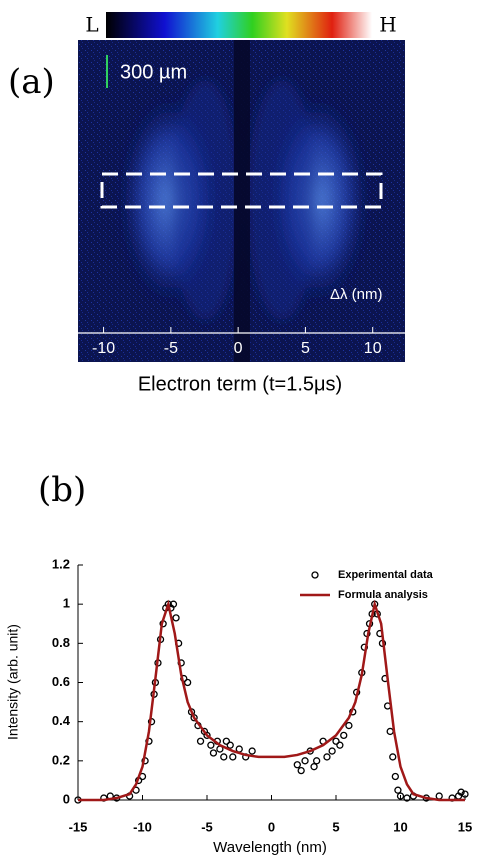 Image resolution: width=477 pixels, height=857 pixels. Describe the element at coordinates (240, 384) in the screenshot. I see `x-axis-title: Electron term (t=1.5μs)` at that location.